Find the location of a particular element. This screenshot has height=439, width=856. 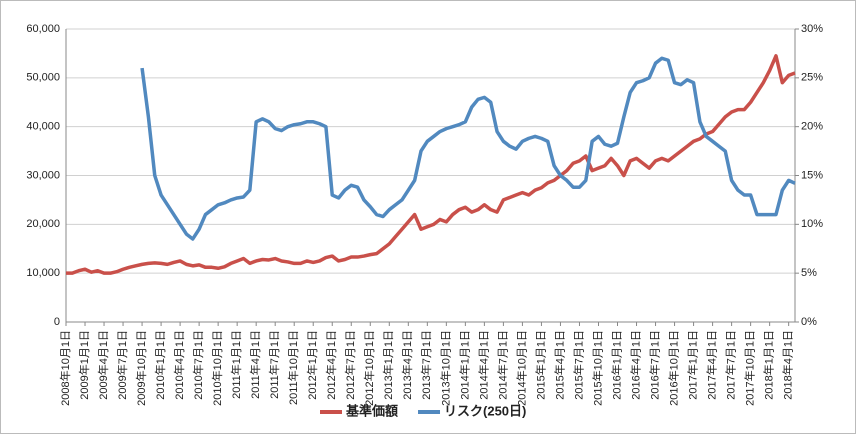

y-tick-label: 60,000 is located at coordinates (43, 29).